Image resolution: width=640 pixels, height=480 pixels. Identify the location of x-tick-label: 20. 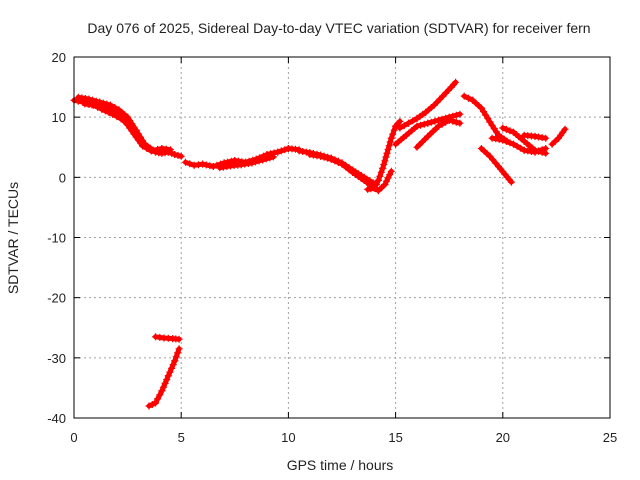
(503, 437).